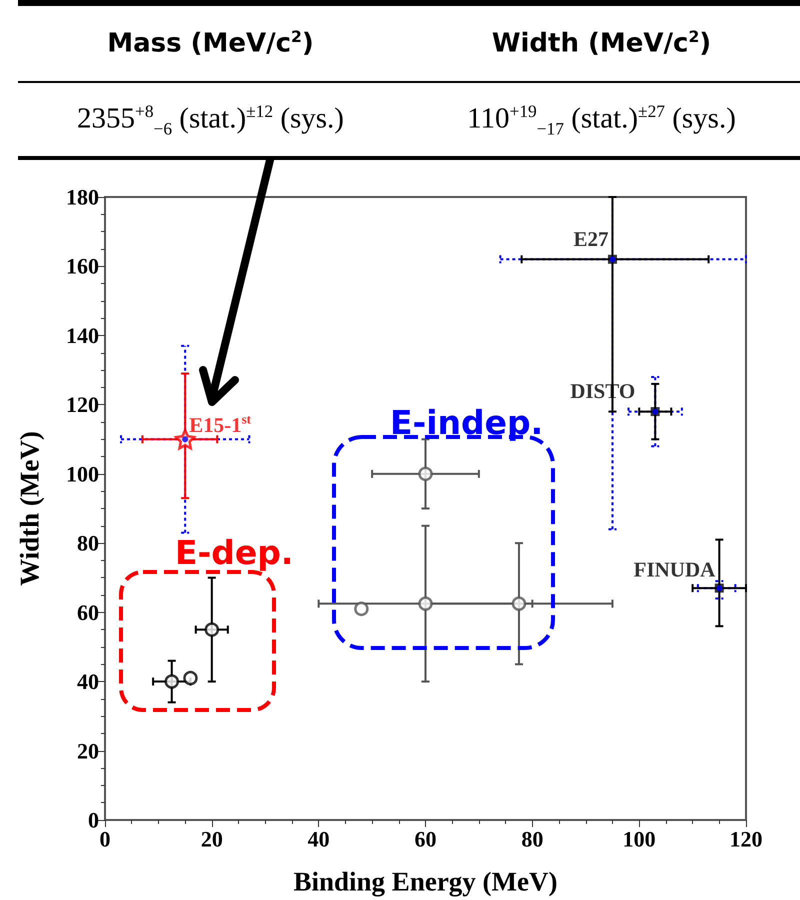 This screenshot has height=900, width=800. What do you see at coordinates (29, 508) in the screenshot?
I see `y-axis-title: Width (MeV)` at bounding box center [29, 508].